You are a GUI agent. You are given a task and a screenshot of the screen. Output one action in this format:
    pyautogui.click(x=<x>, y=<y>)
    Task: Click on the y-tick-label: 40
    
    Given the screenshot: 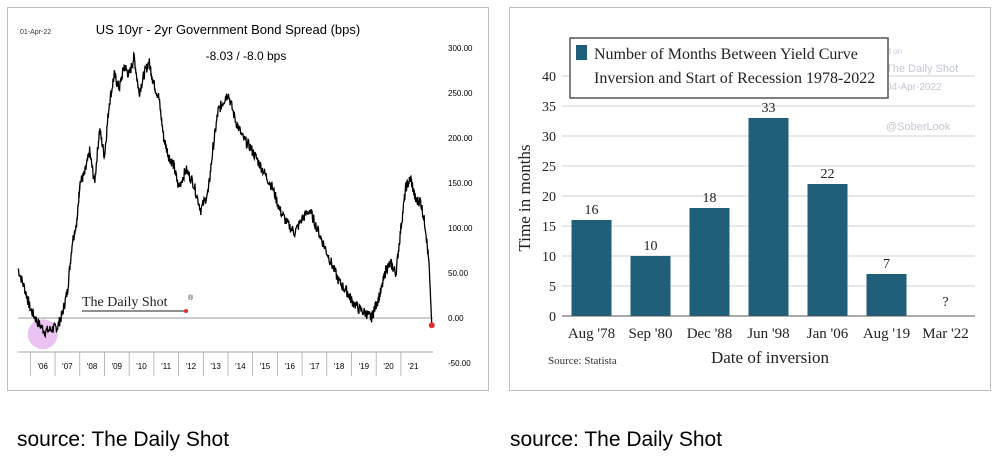 What is the action you would take?
    pyautogui.click(x=549, y=77)
    